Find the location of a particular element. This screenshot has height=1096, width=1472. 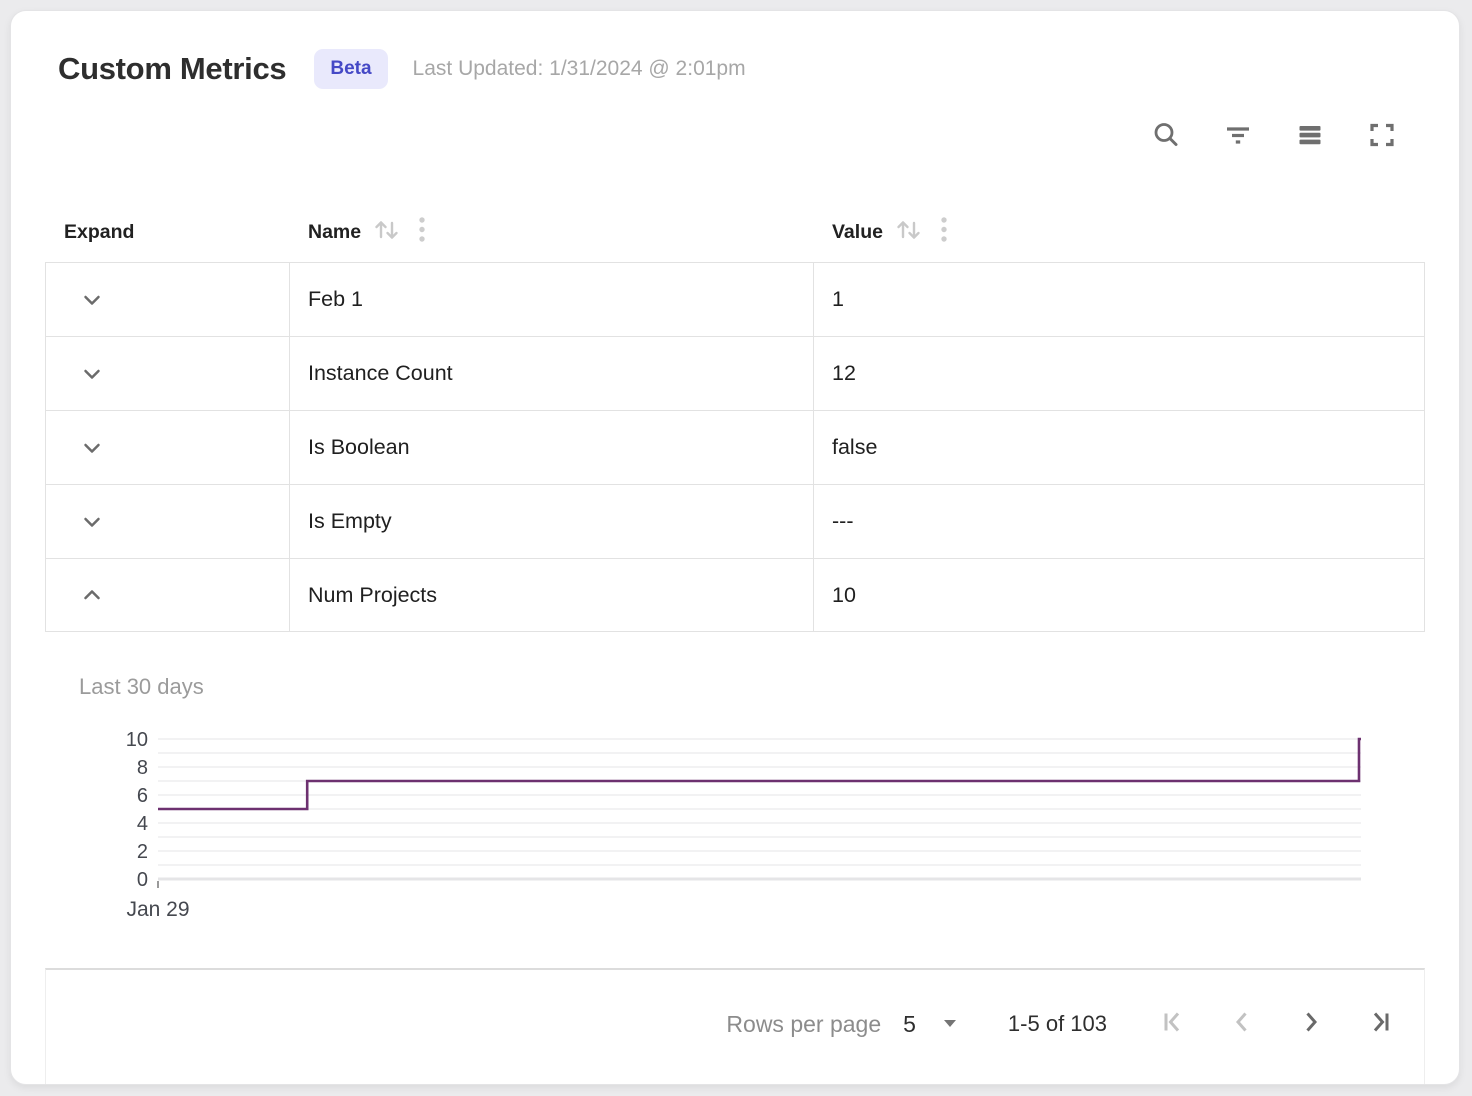

svg-text: 0 is located at coordinates (142, 880).